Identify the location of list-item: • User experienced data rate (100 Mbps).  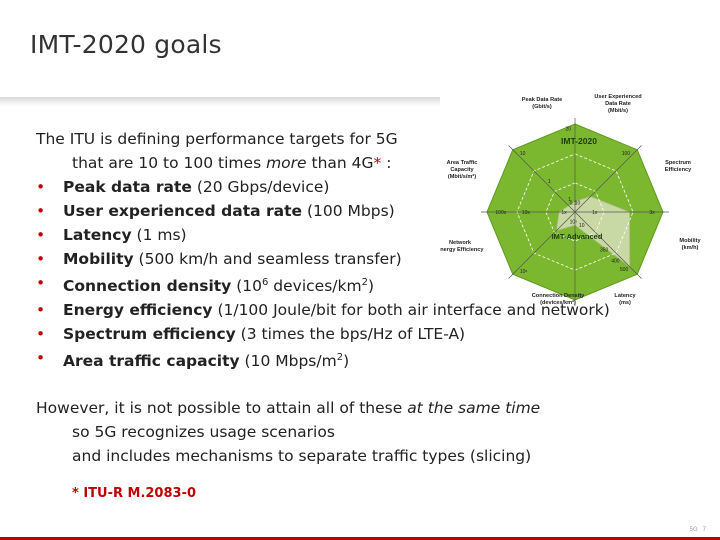
(336, 211).